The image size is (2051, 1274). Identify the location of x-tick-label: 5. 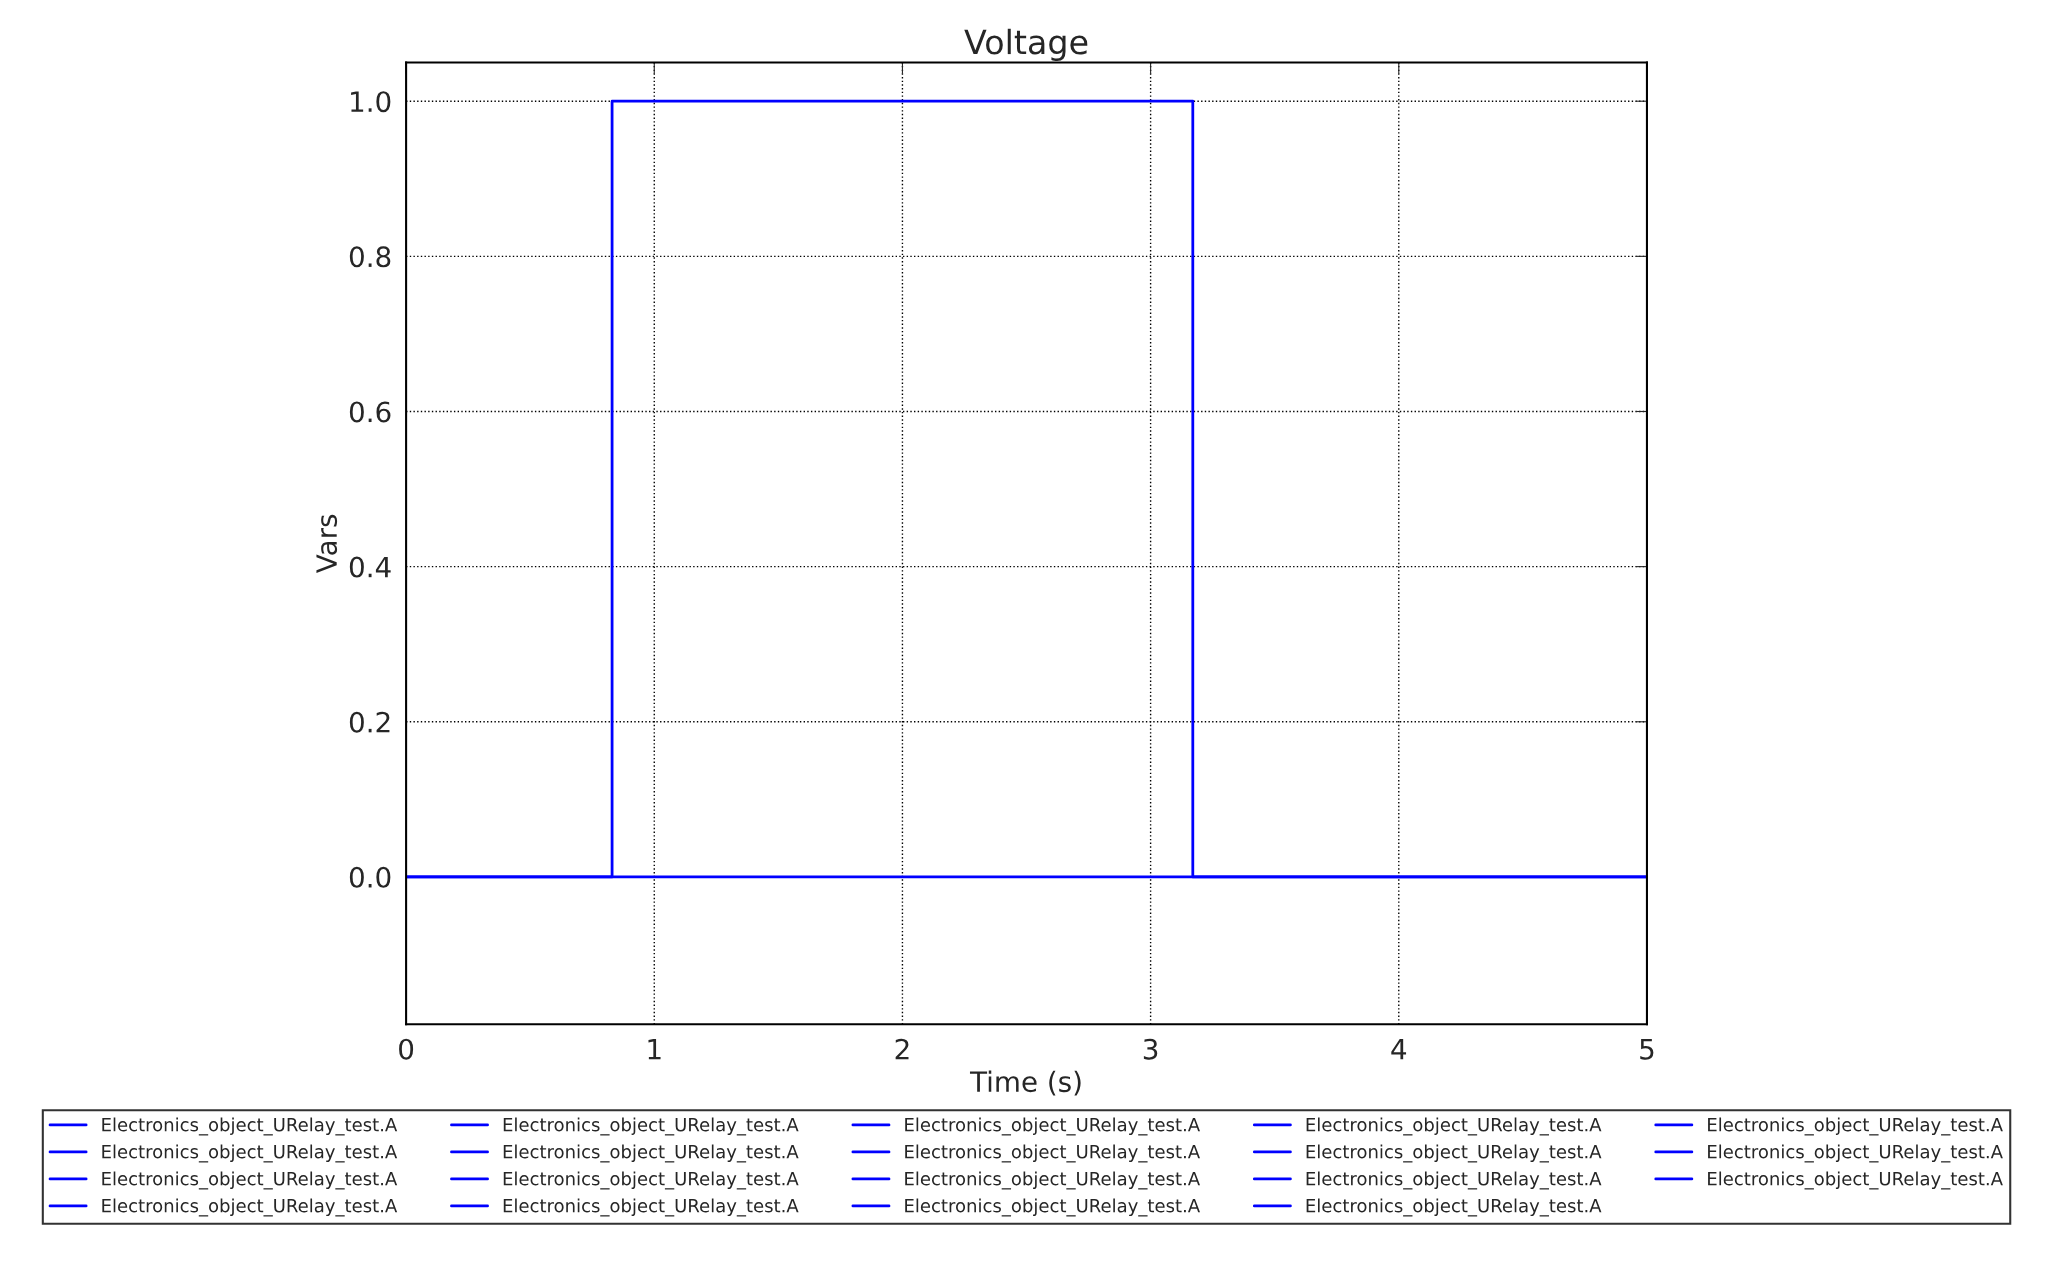
(1647, 1049).